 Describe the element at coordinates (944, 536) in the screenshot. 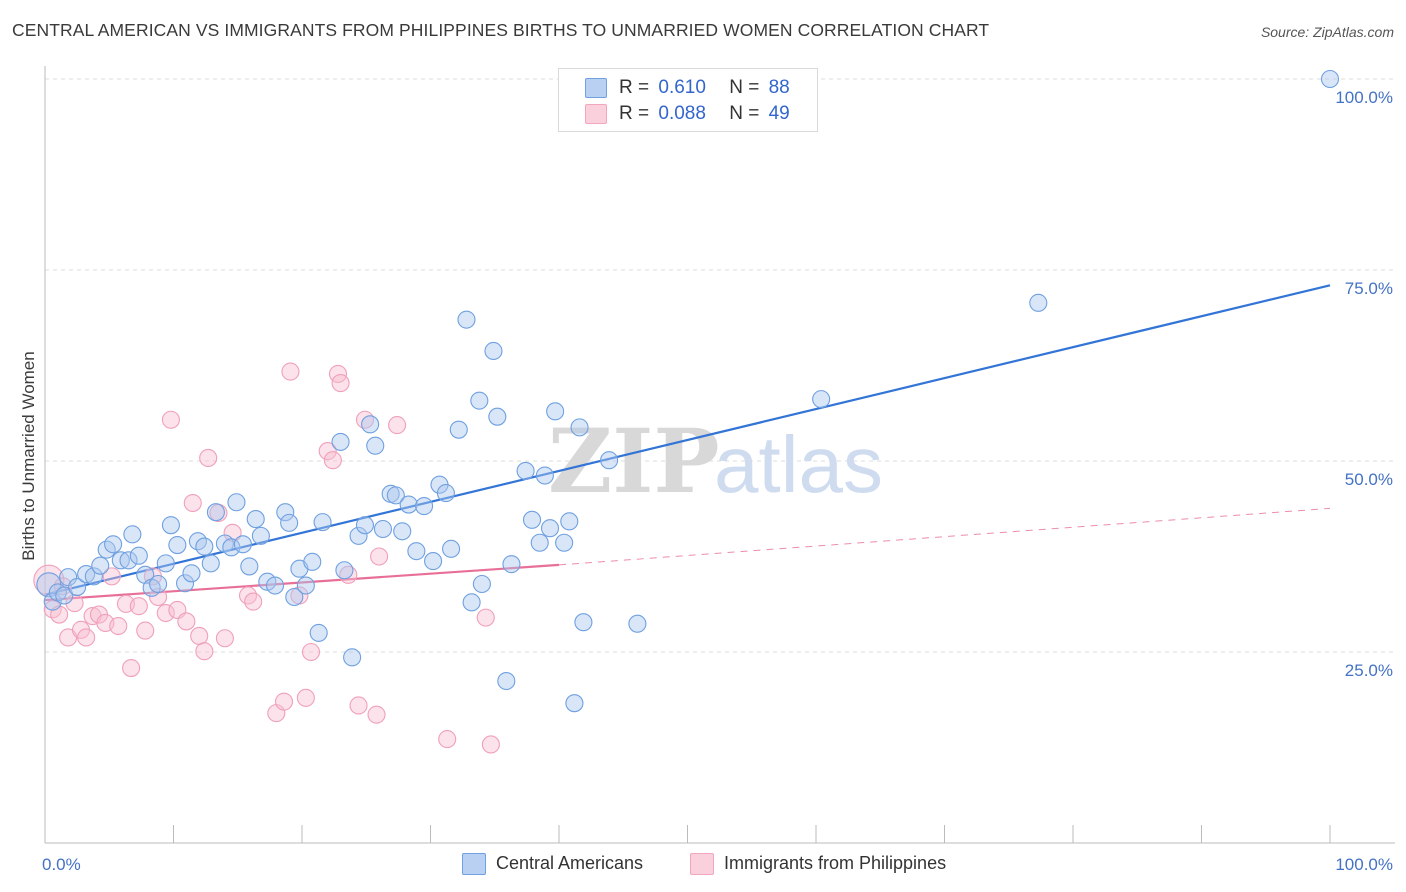

I see `trend-line-philippines-extension` at that location.